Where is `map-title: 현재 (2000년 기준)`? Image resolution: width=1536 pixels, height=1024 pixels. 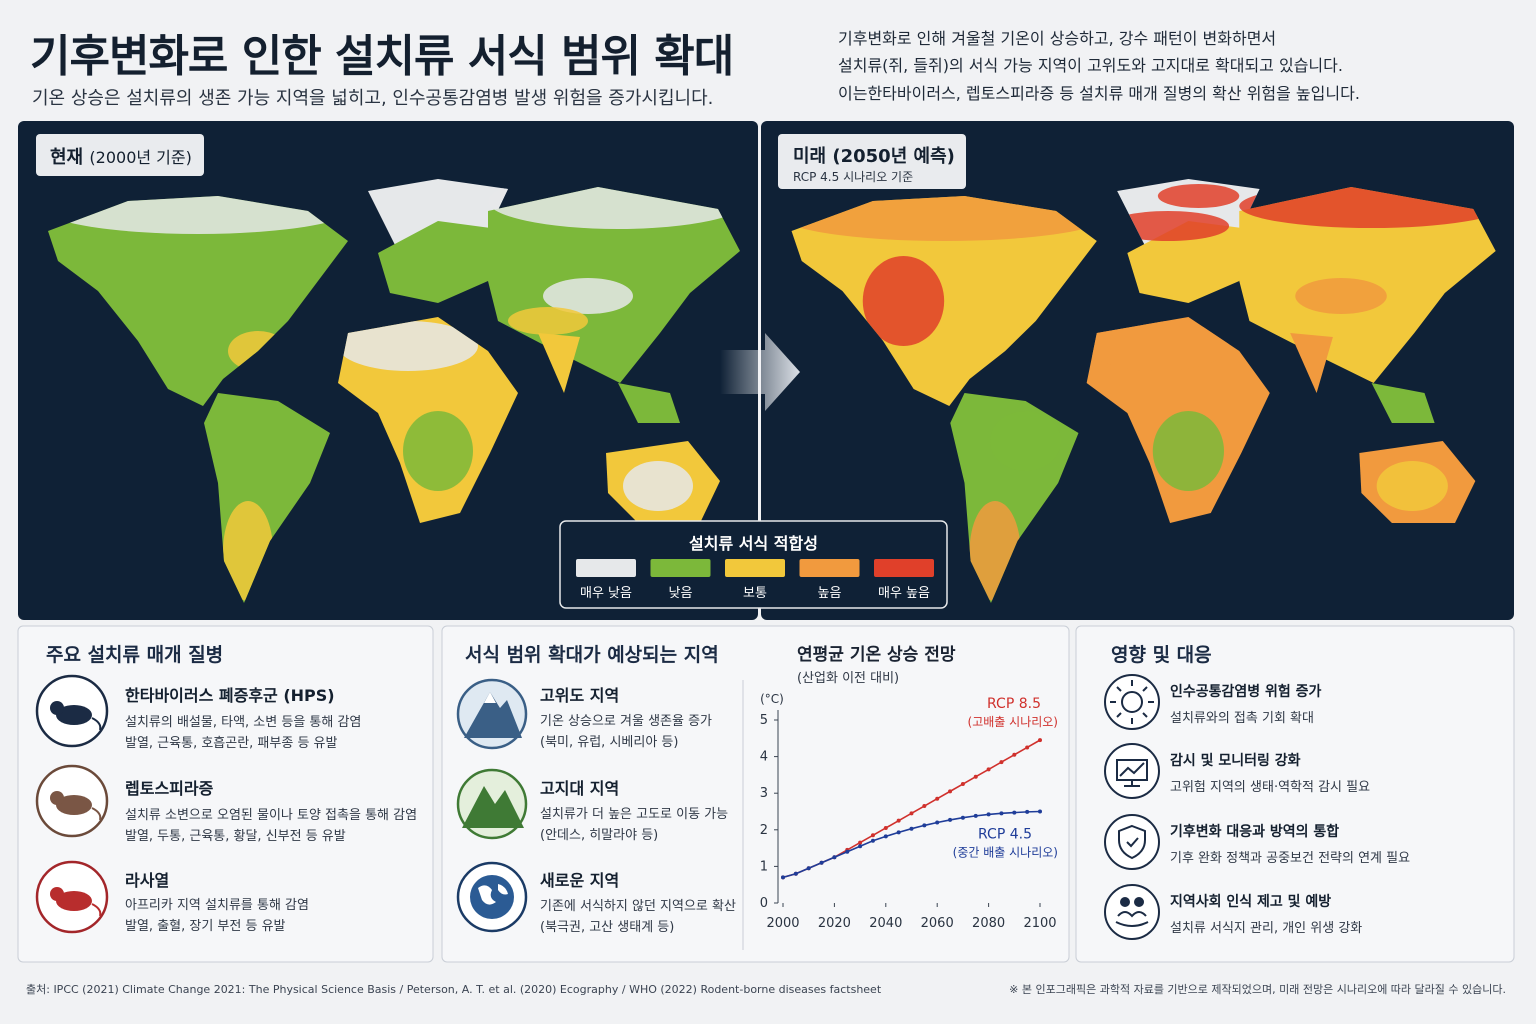
map-title: 현재 (2000년 기준) is located at coordinates (121, 156).